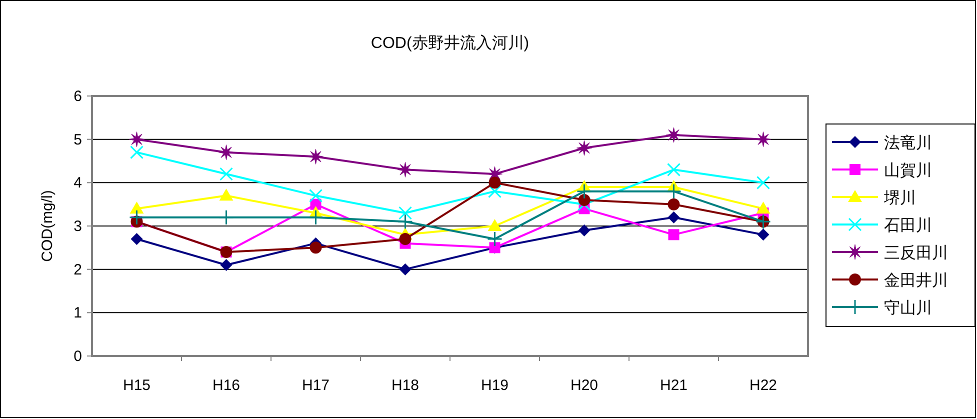 The width and height of the screenshot is (977, 419). What do you see at coordinates (78, 139) in the screenshot?
I see `y-tick-label: 5` at bounding box center [78, 139].